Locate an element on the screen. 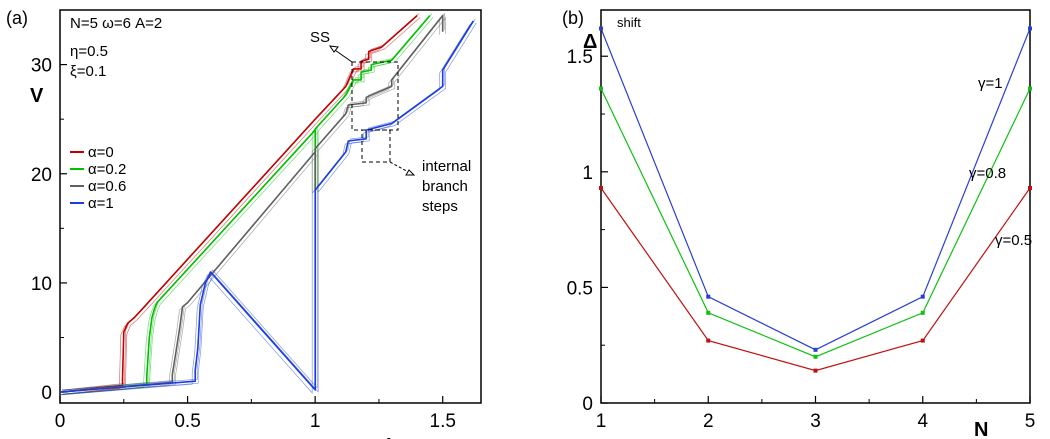  x-tick-label: 1.5 is located at coordinates (443, 421).